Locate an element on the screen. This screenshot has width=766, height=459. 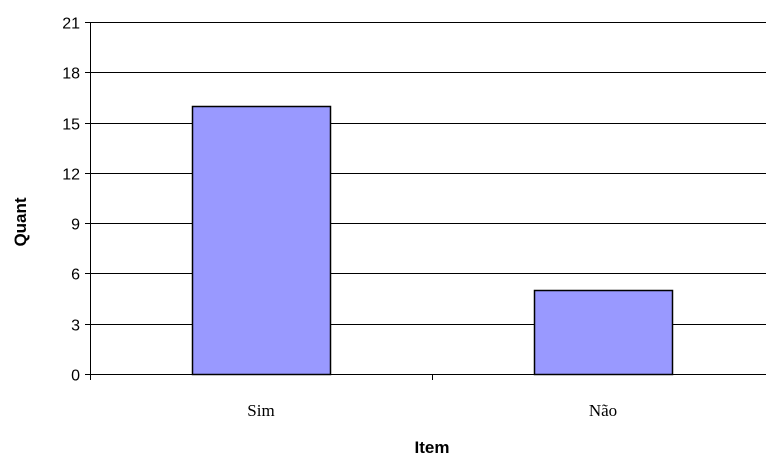
y-tick-label: 3 is located at coordinates (75, 326).